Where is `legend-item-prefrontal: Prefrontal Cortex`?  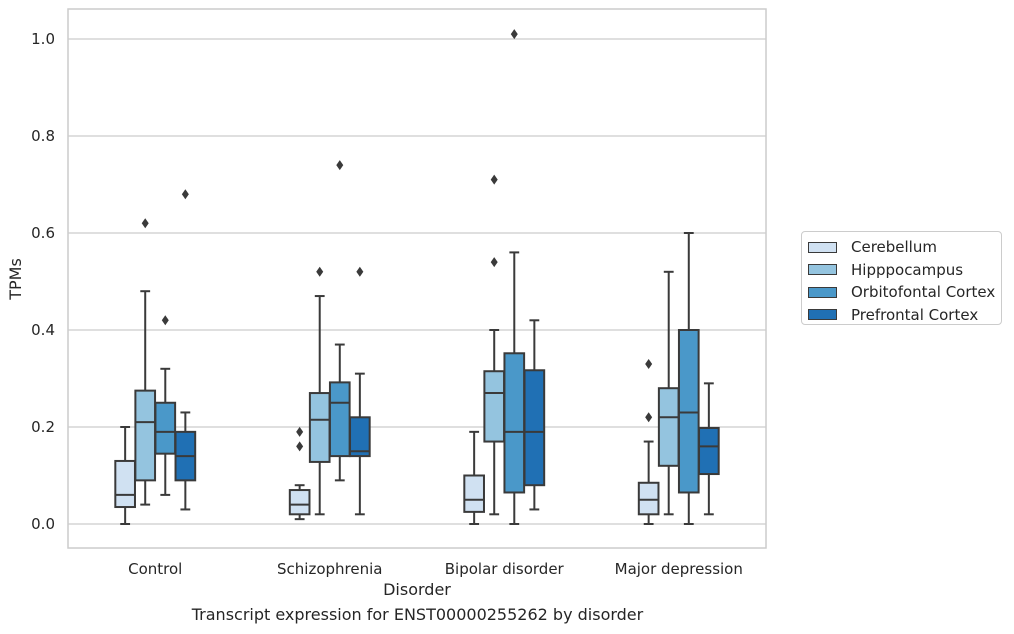 legend-item-prefrontal: Prefrontal Cortex is located at coordinates (904, 315).